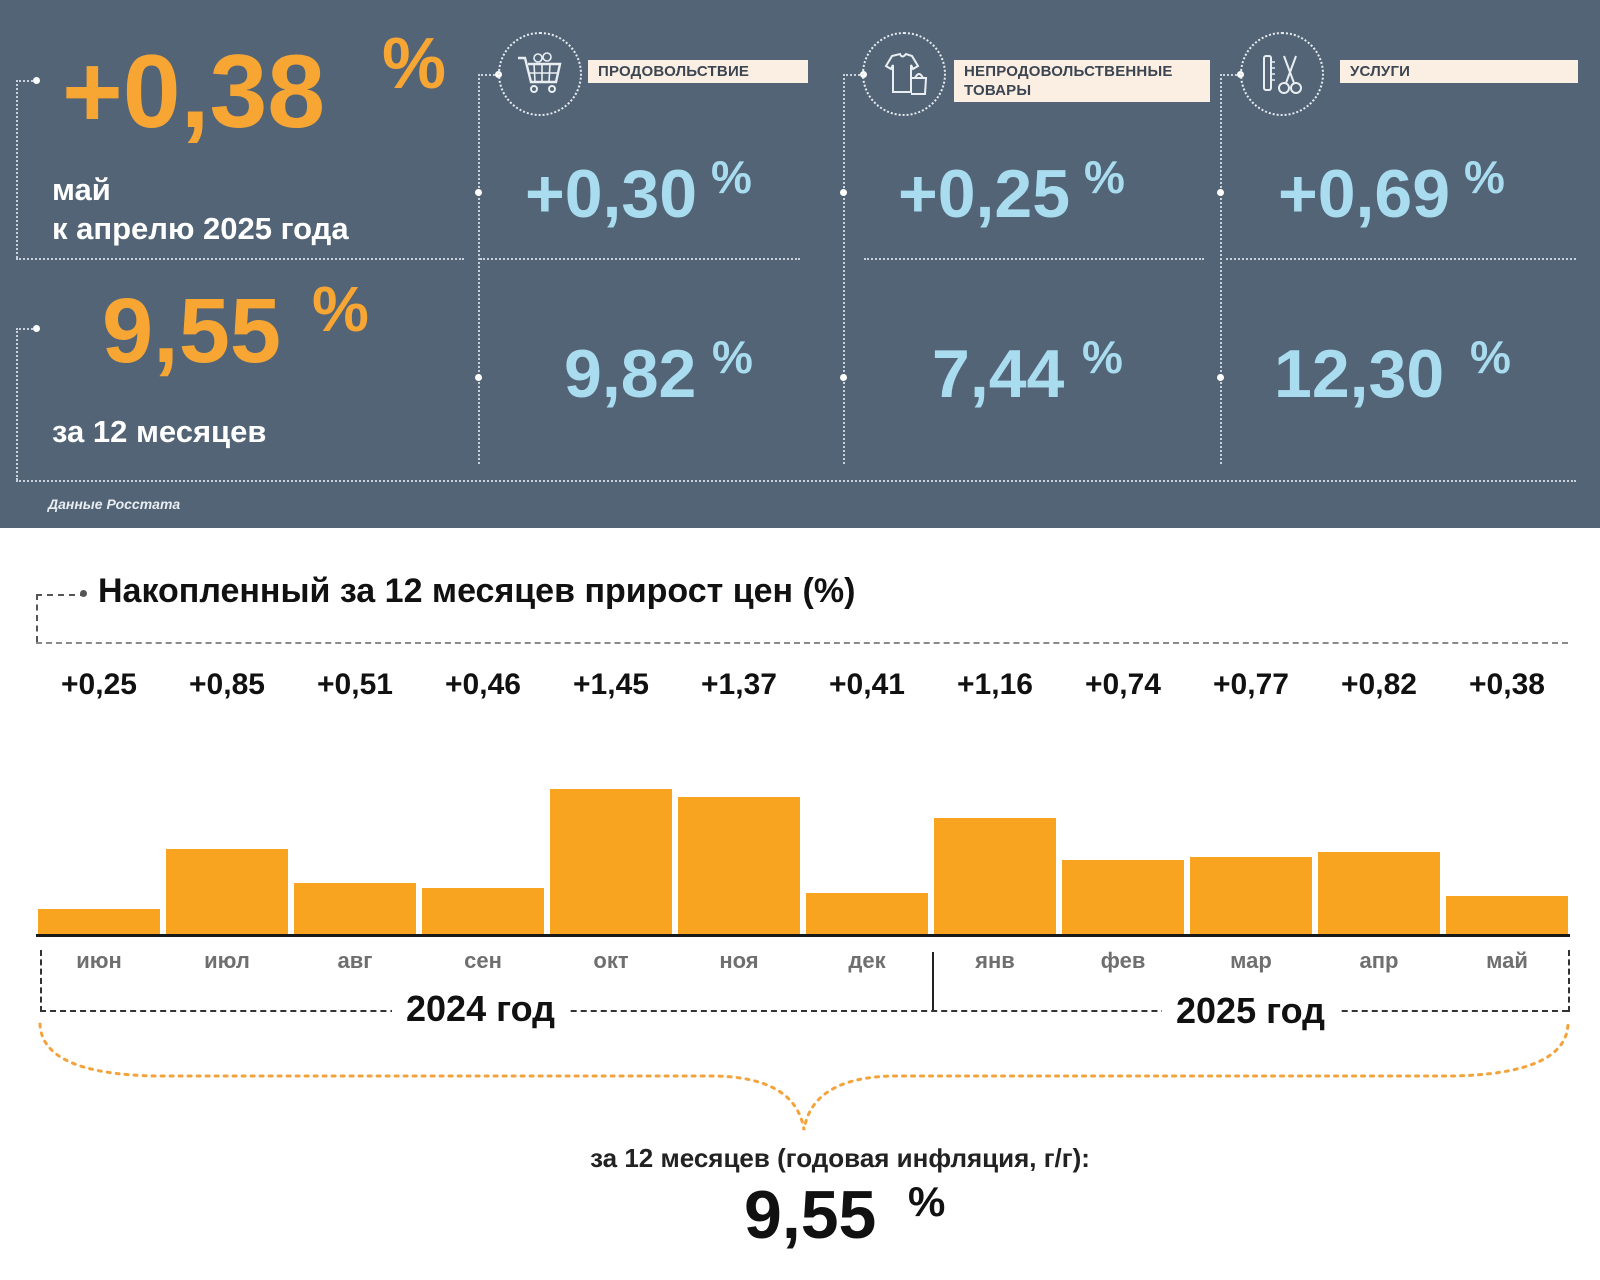  What do you see at coordinates (480, 1009) in the screenshot?
I see `year-label-2024: 2024 год` at bounding box center [480, 1009].